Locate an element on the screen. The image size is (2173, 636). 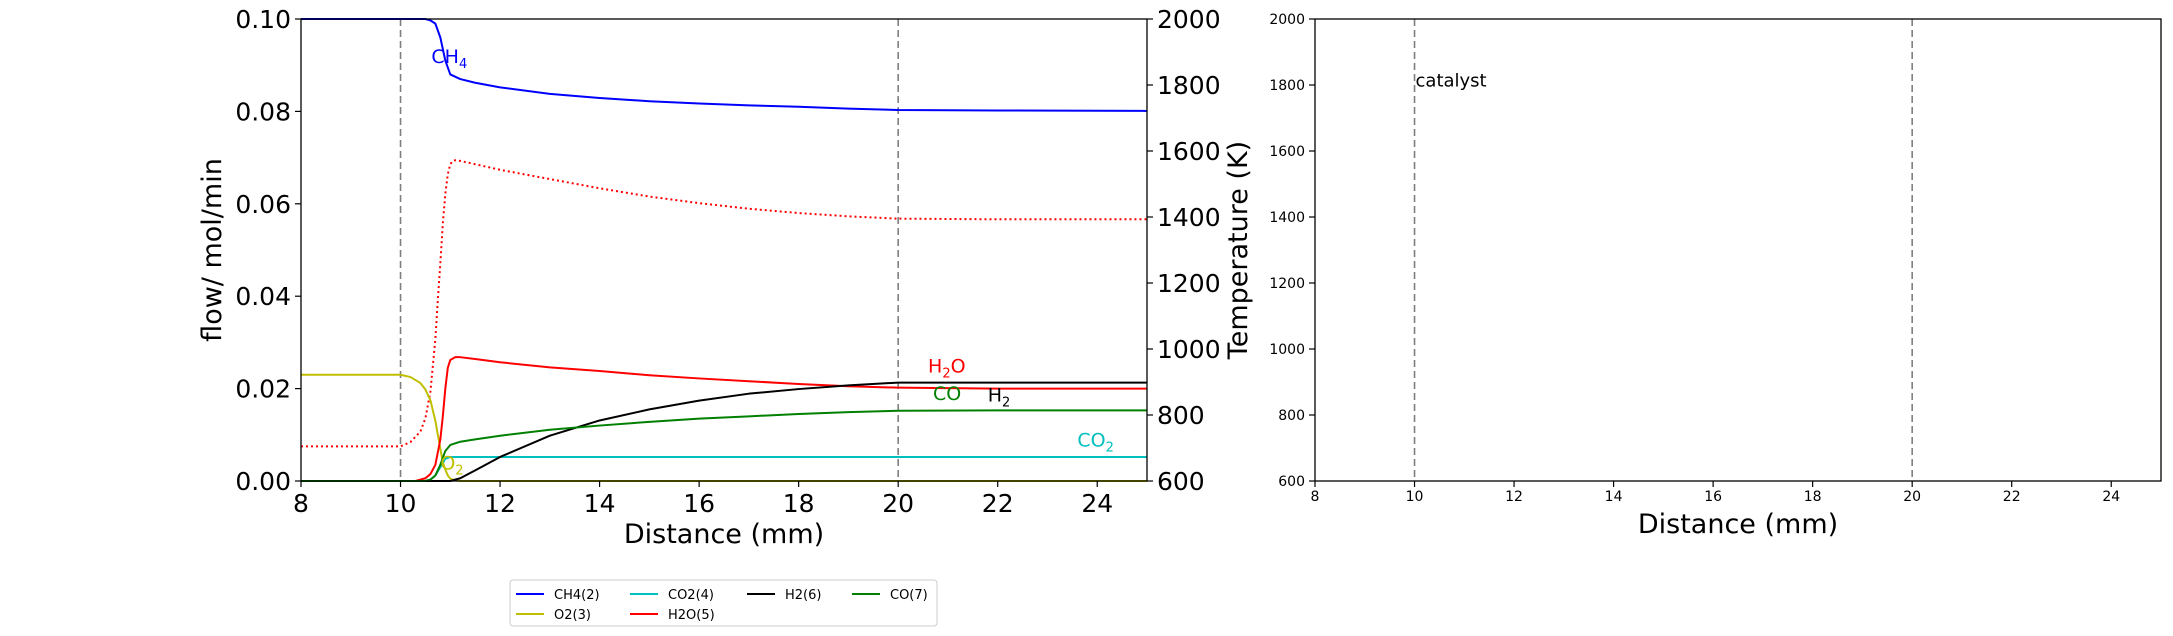
y-tick-label: 0.08 is located at coordinates (263, 111).